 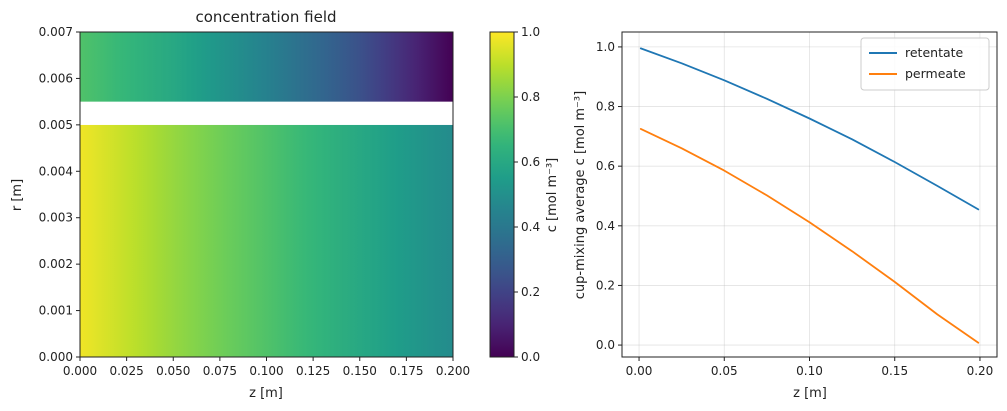 I want to click on colorbar: 0.0 0.2 0.4 0.6 0.8 1.0 c [mol m⁻³], so click(x=524, y=194).